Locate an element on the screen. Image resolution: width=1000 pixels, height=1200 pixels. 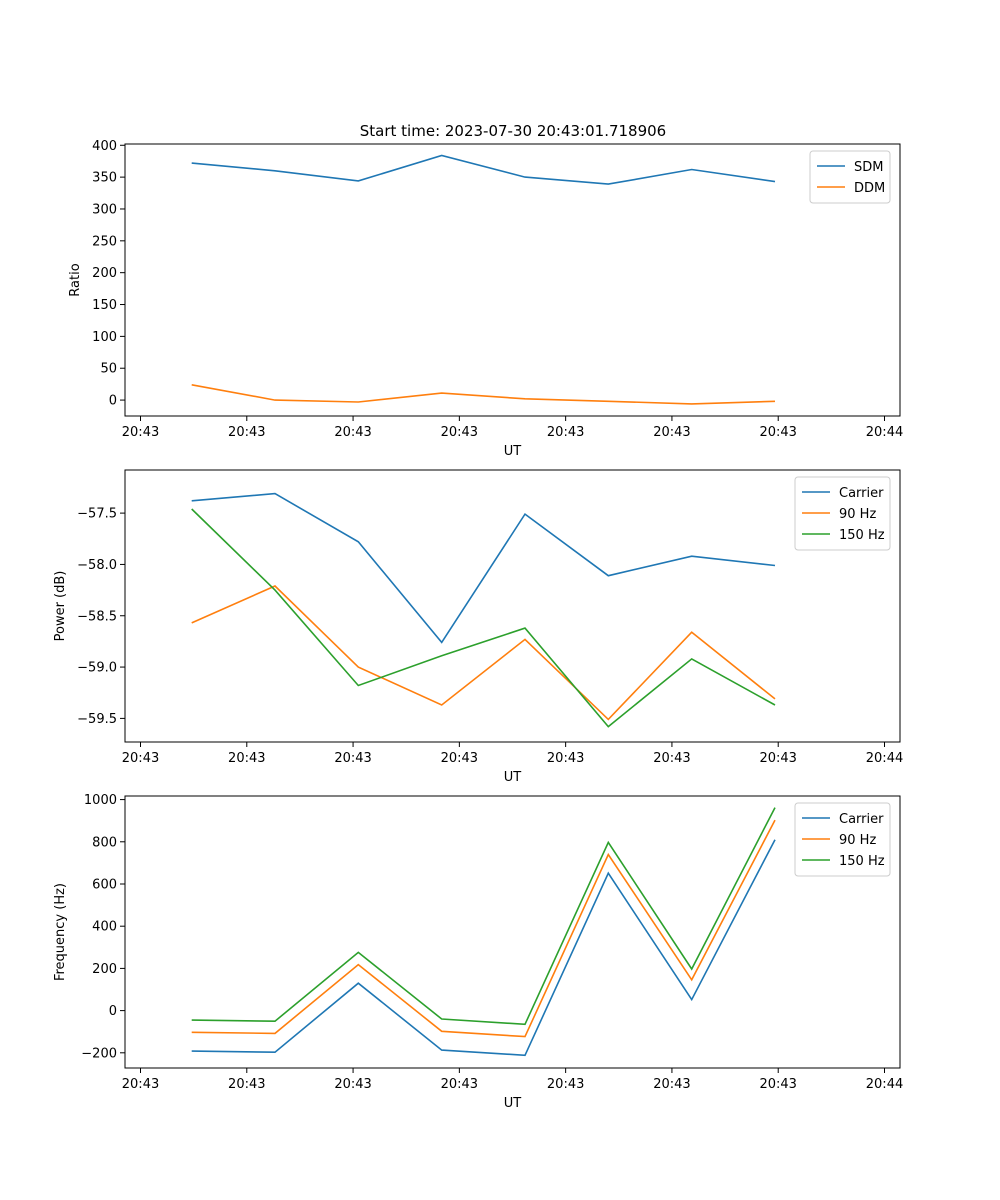
legend-label: SDM is located at coordinates (868, 167).